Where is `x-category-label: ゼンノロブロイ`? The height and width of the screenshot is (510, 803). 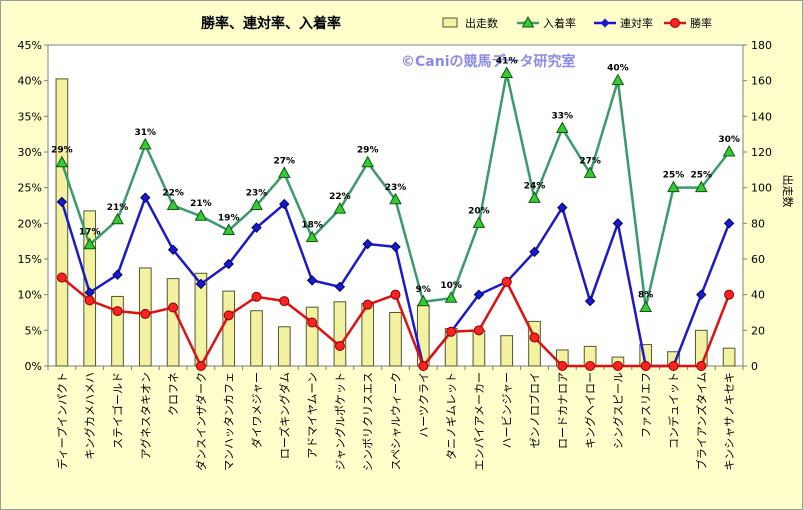
x-category-label: ゼンノロブロイ is located at coordinates (535, 410).